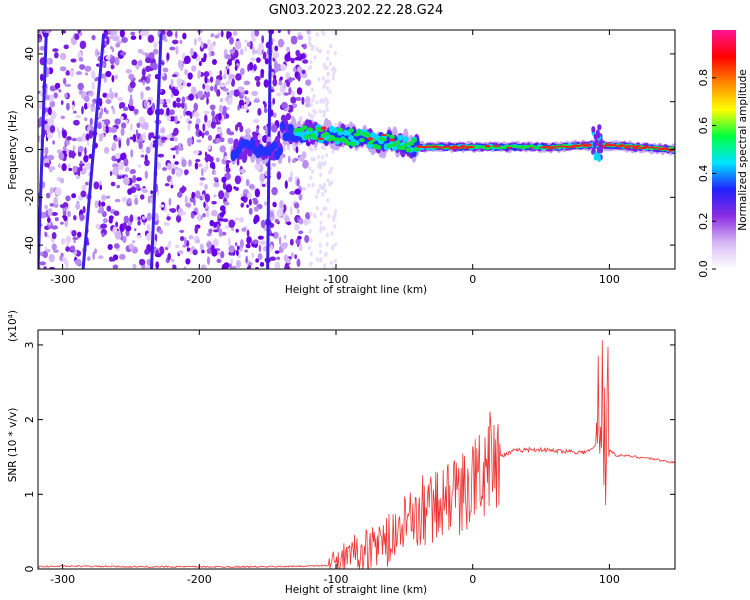 The width and height of the screenshot is (750, 600). I want to click on spectrogram-y-tick-label: -40, so click(29, 245).